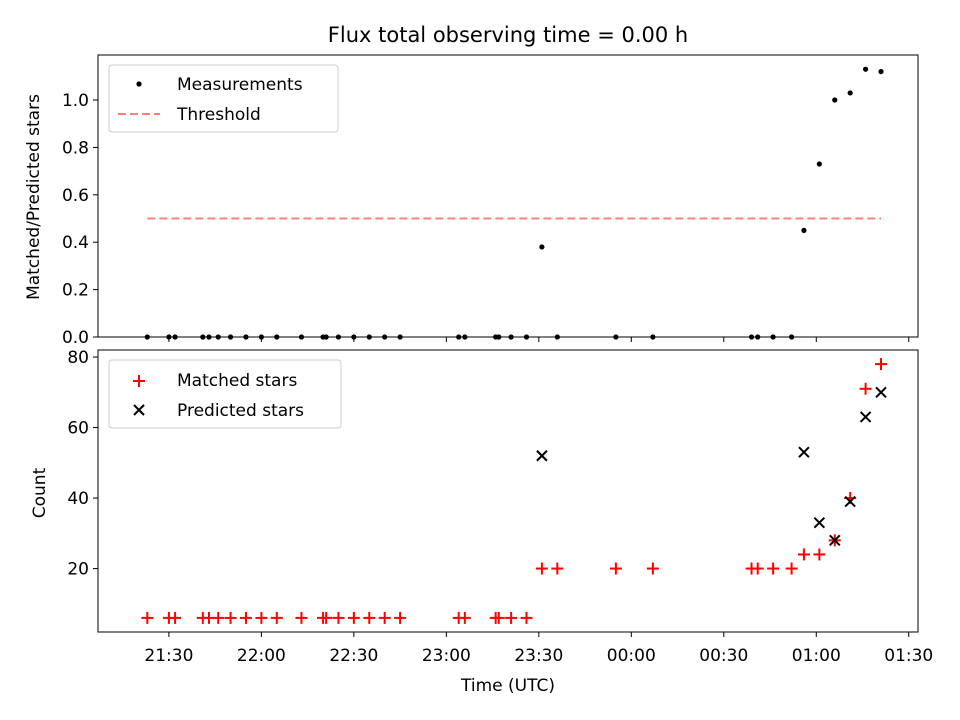 This screenshot has height=720, width=960. Describe the element at coordinates (908, 656) in the screenshot. I see `x-tick-label: 01:30` at that location.